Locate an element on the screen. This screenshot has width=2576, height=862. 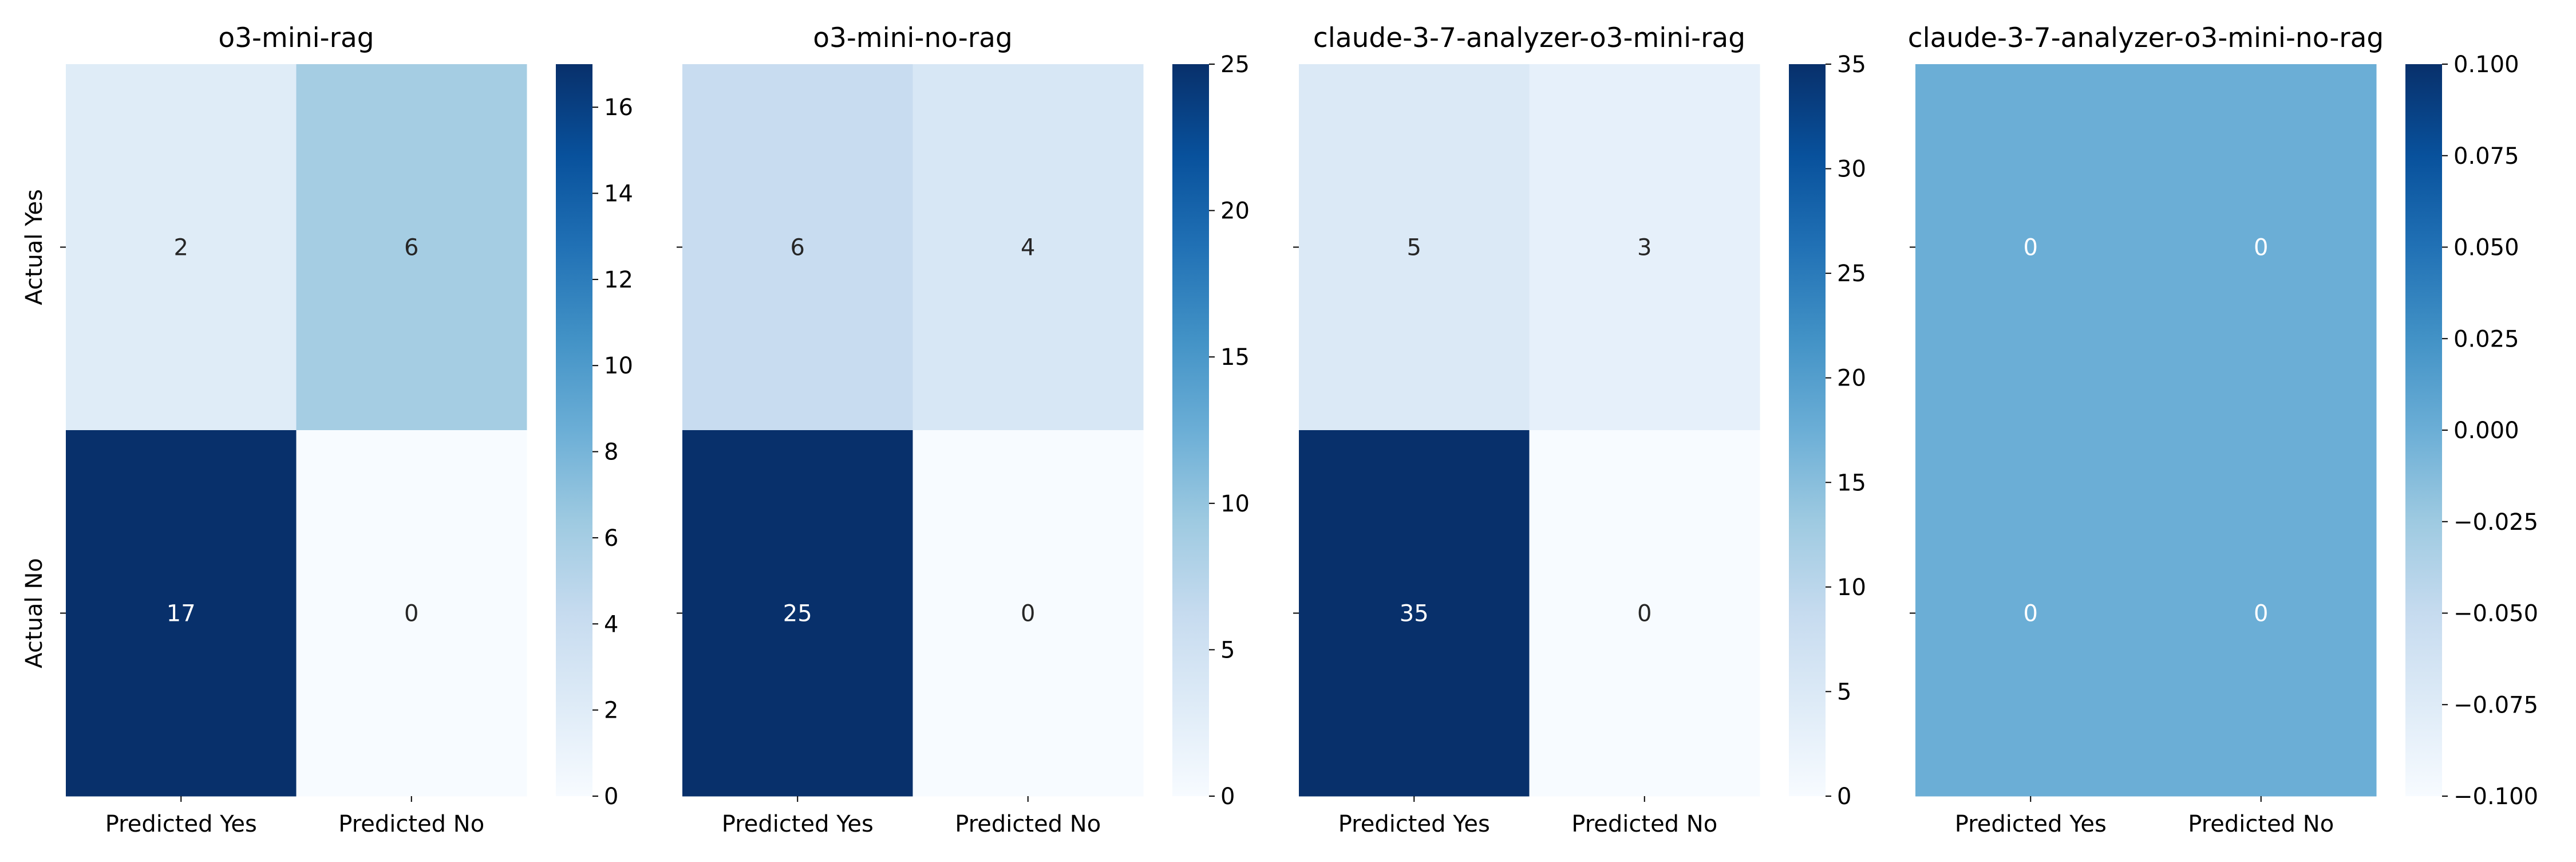
colorbar-tick-label: 14 is located at coordinates (618, 194).